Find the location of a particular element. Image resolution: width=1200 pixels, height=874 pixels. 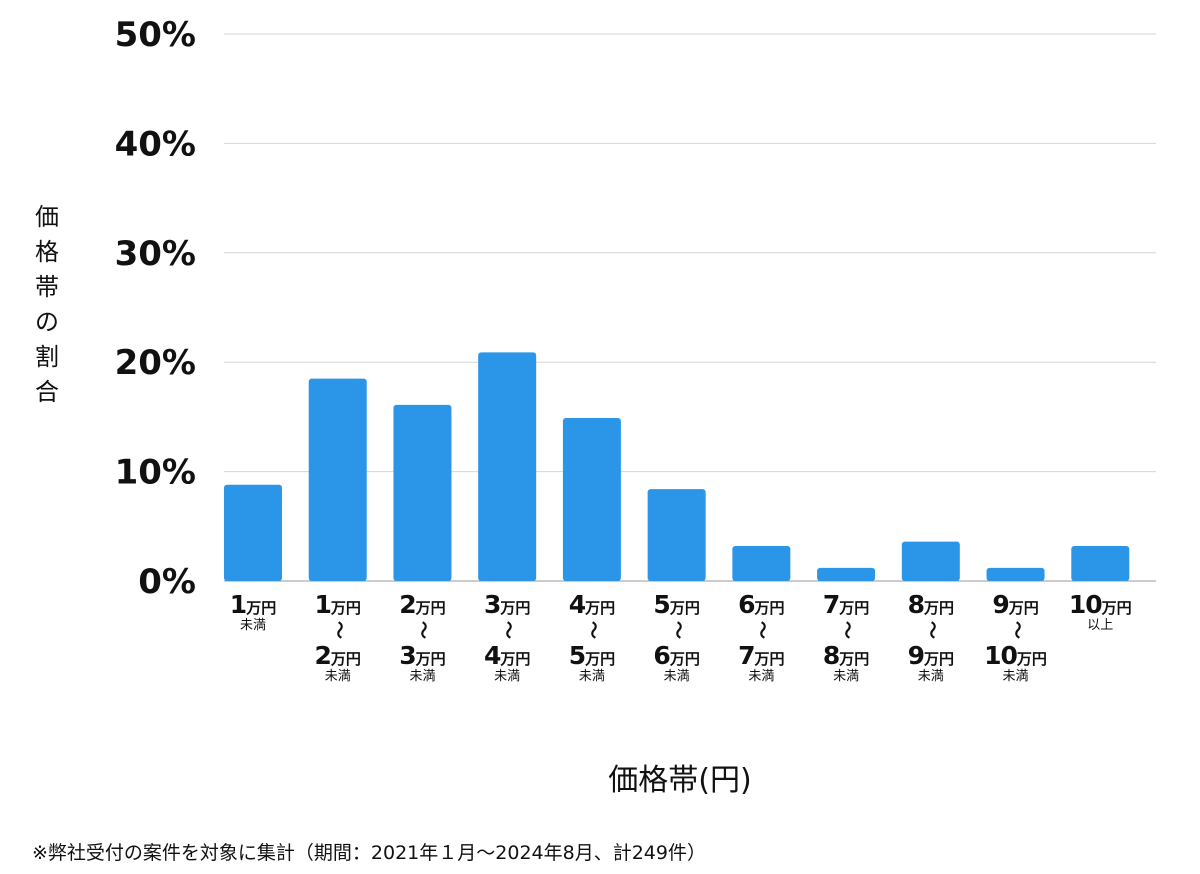

x-tick-label: 7万円〜 8万円 未満 is located at coordinates (846, 637).